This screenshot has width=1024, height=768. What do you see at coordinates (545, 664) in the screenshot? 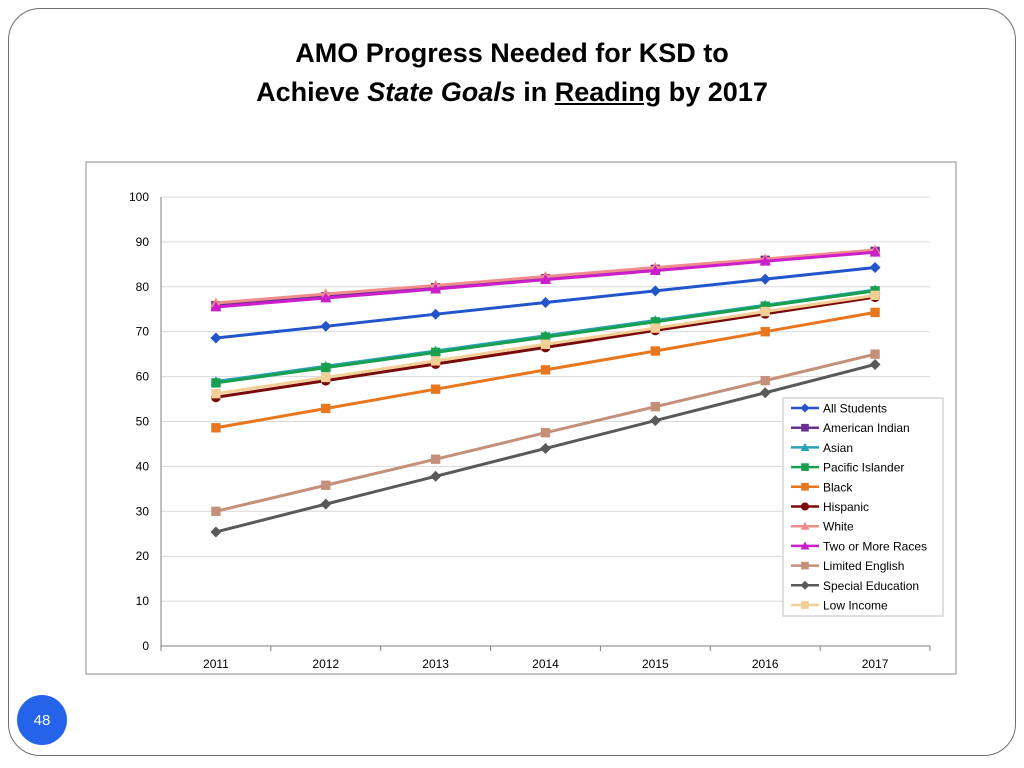
I see `x-tick-label: 2014` at bounding box center [545, 664].